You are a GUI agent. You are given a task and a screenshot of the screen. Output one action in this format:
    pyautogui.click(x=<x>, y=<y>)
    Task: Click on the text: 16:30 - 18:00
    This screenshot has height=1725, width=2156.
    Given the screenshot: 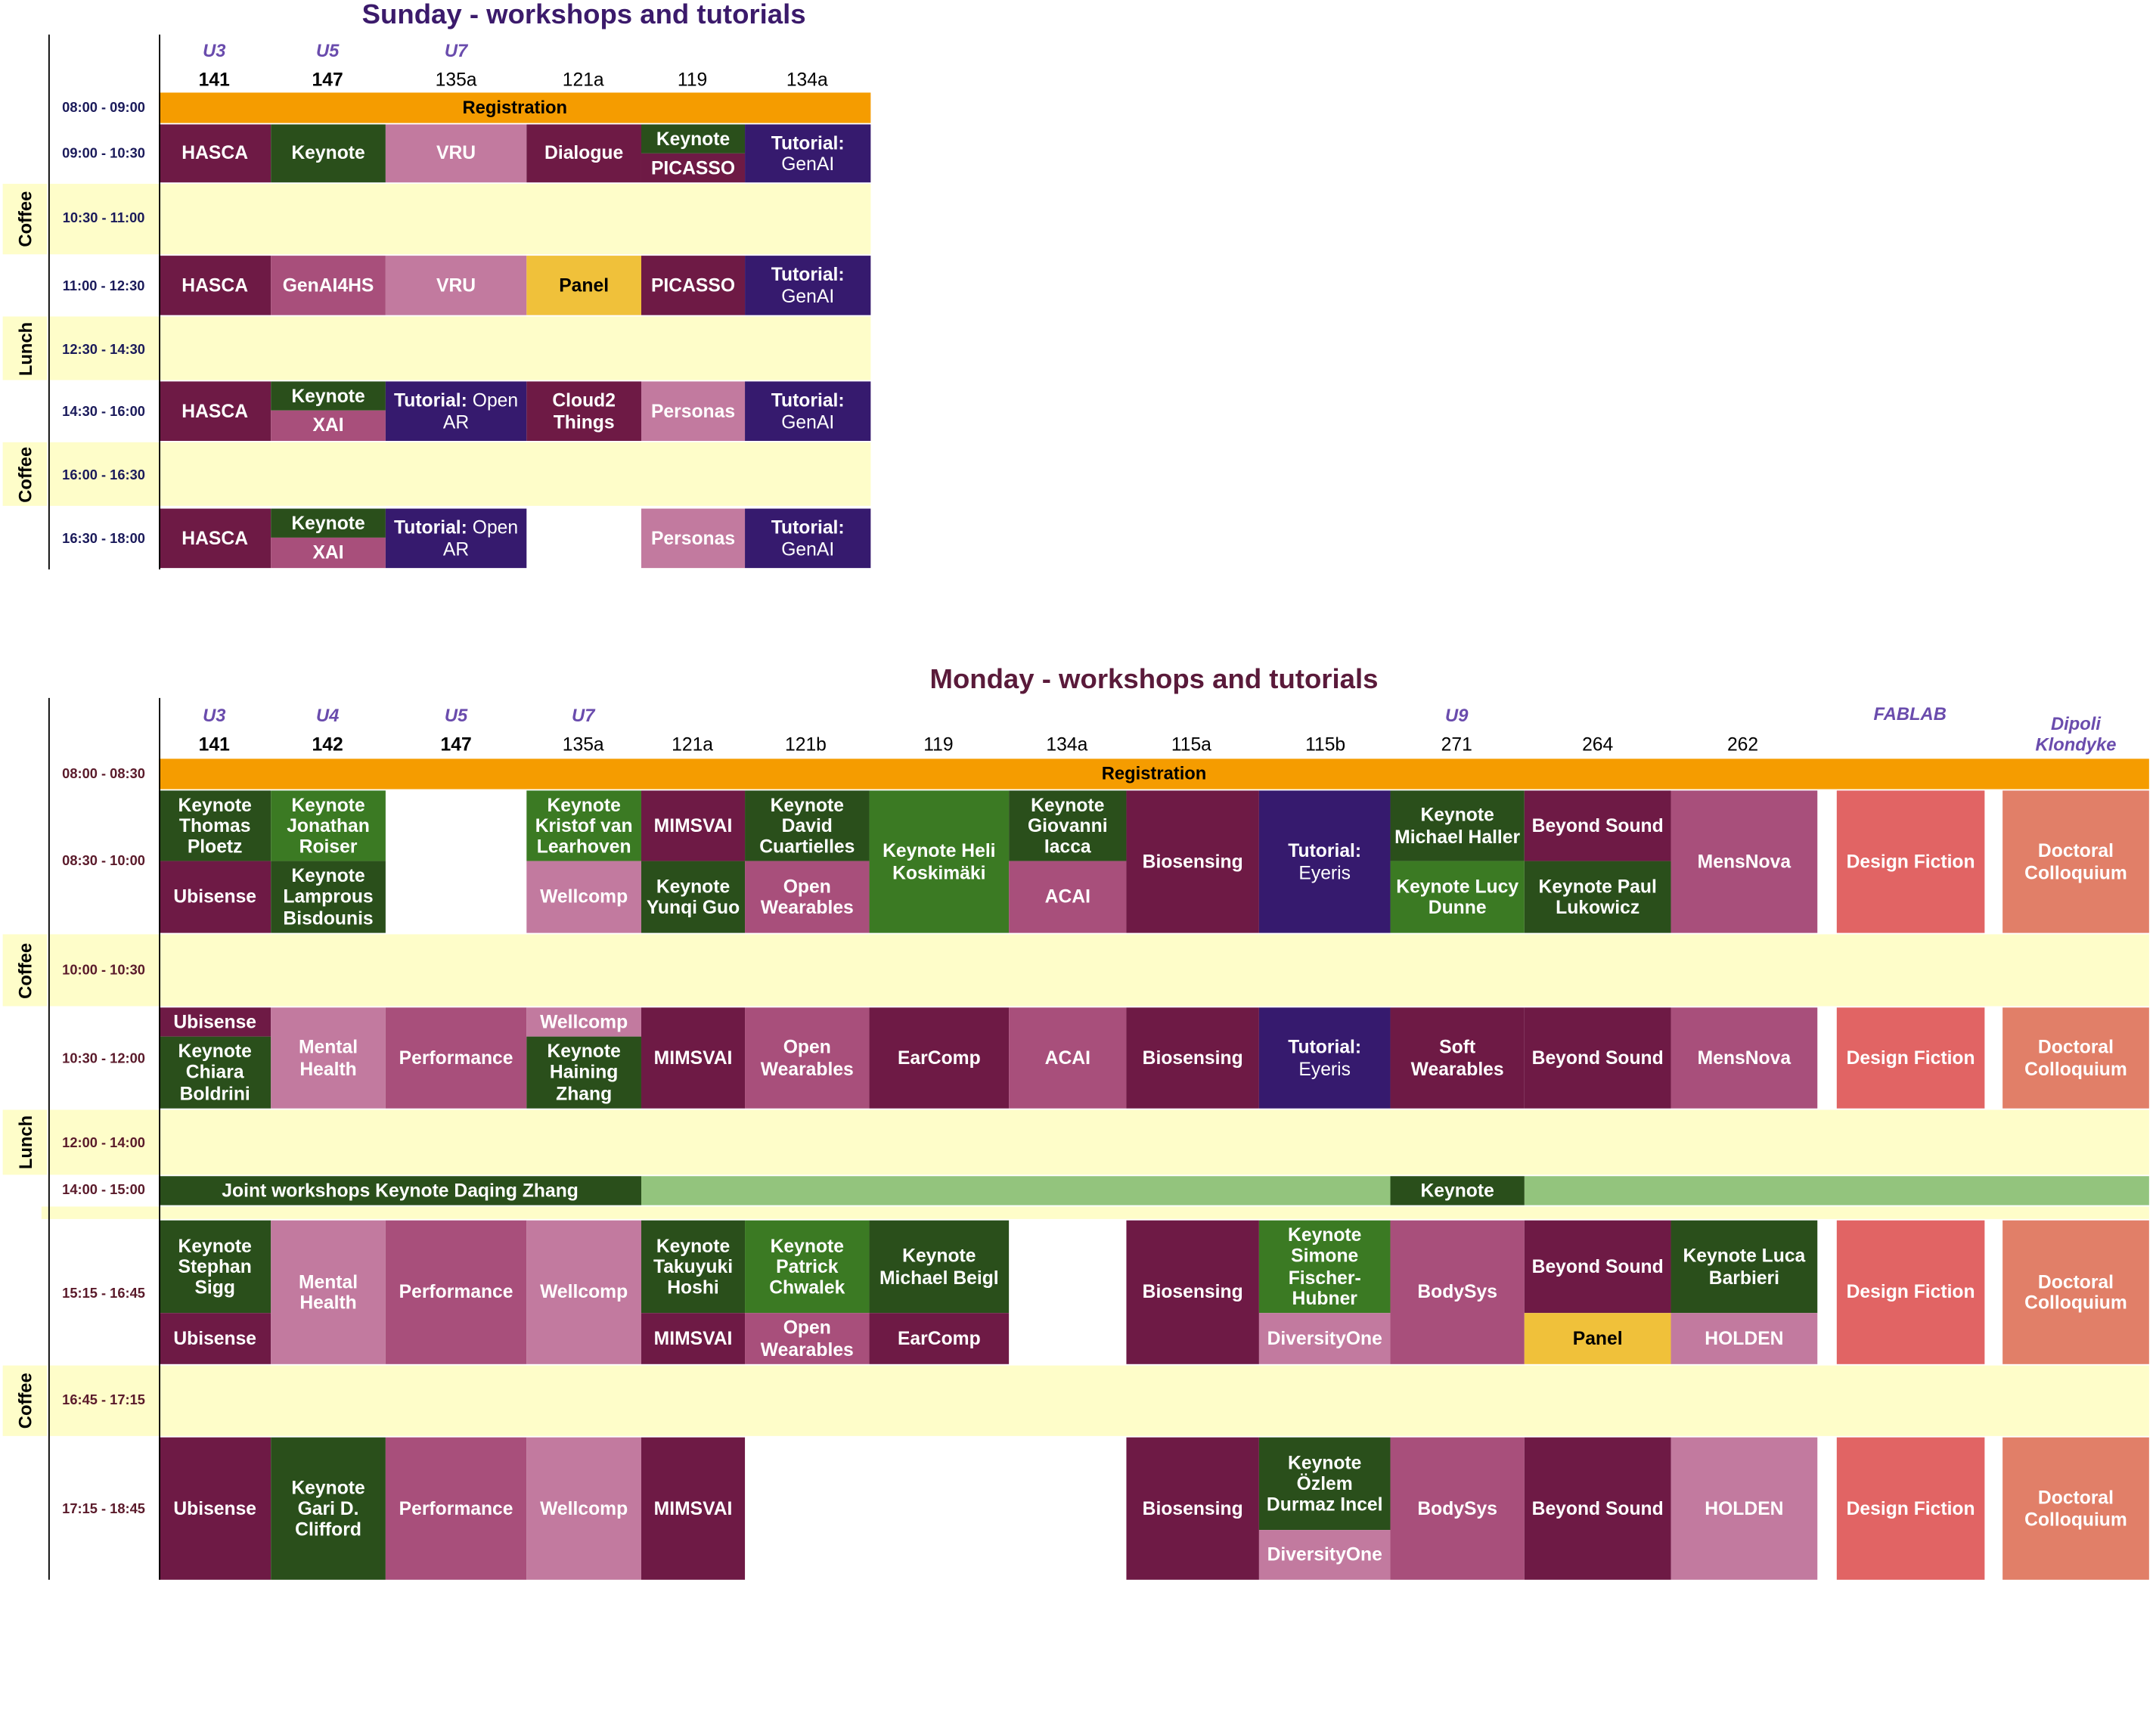 What is the action you would take?
    pyautogui.click(x=103, y=539)
    